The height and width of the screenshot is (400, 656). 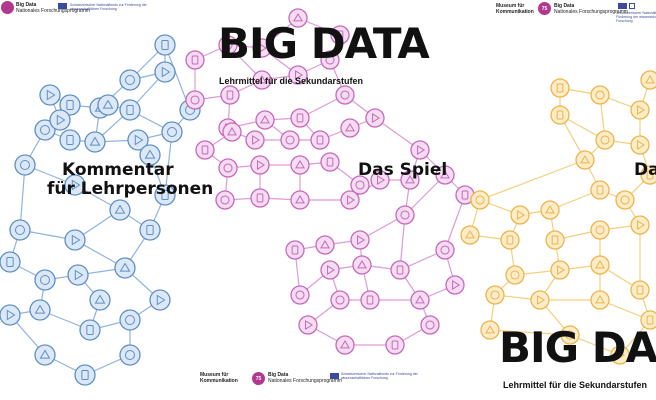 What do you see at coordinates (62, 6) in the screenshot?
I see `snf-logo-icon` at bounding box center [62, 6].